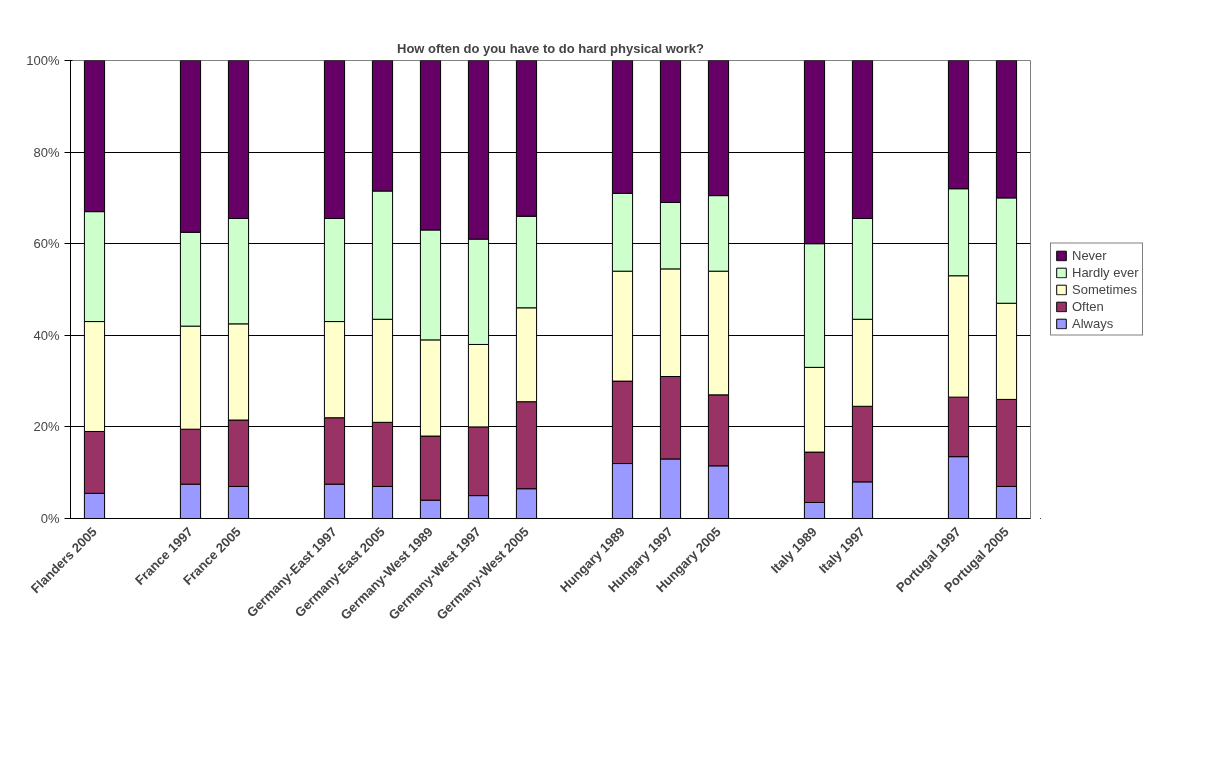 The height and width of the screenshot is (760, 1219). I want to click on y-tick-label: 20%, so click(46, 427).